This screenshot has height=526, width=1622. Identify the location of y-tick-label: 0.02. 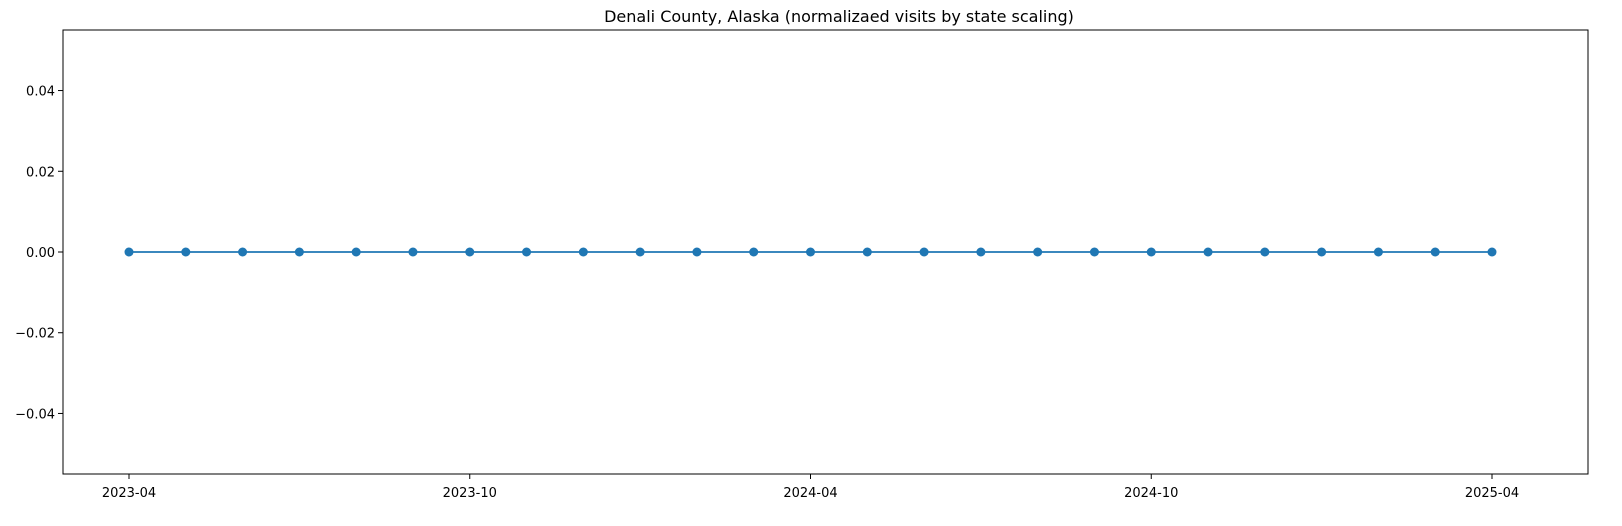
(40, 172).